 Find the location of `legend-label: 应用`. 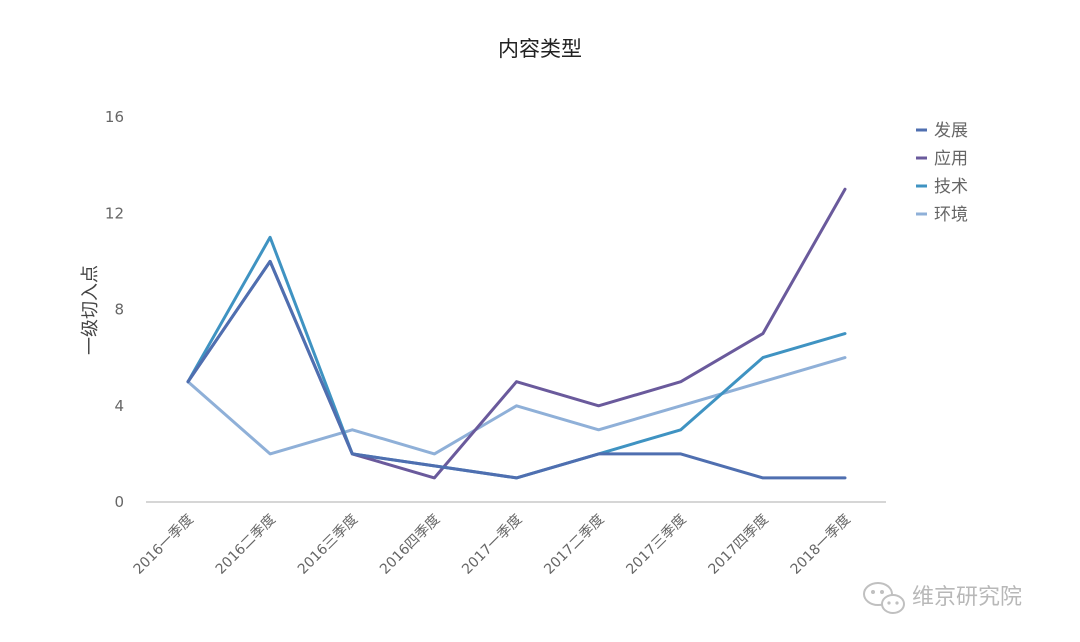

legend-label: 应用 is located at coordinates (951, 159).